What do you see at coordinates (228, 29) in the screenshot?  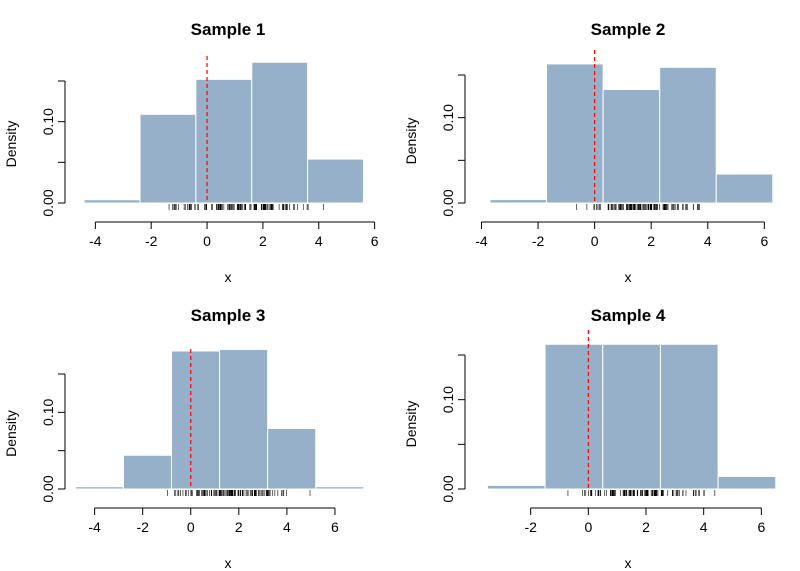 I see `panel-title: Sample 1` at bounding box center [228, 29].